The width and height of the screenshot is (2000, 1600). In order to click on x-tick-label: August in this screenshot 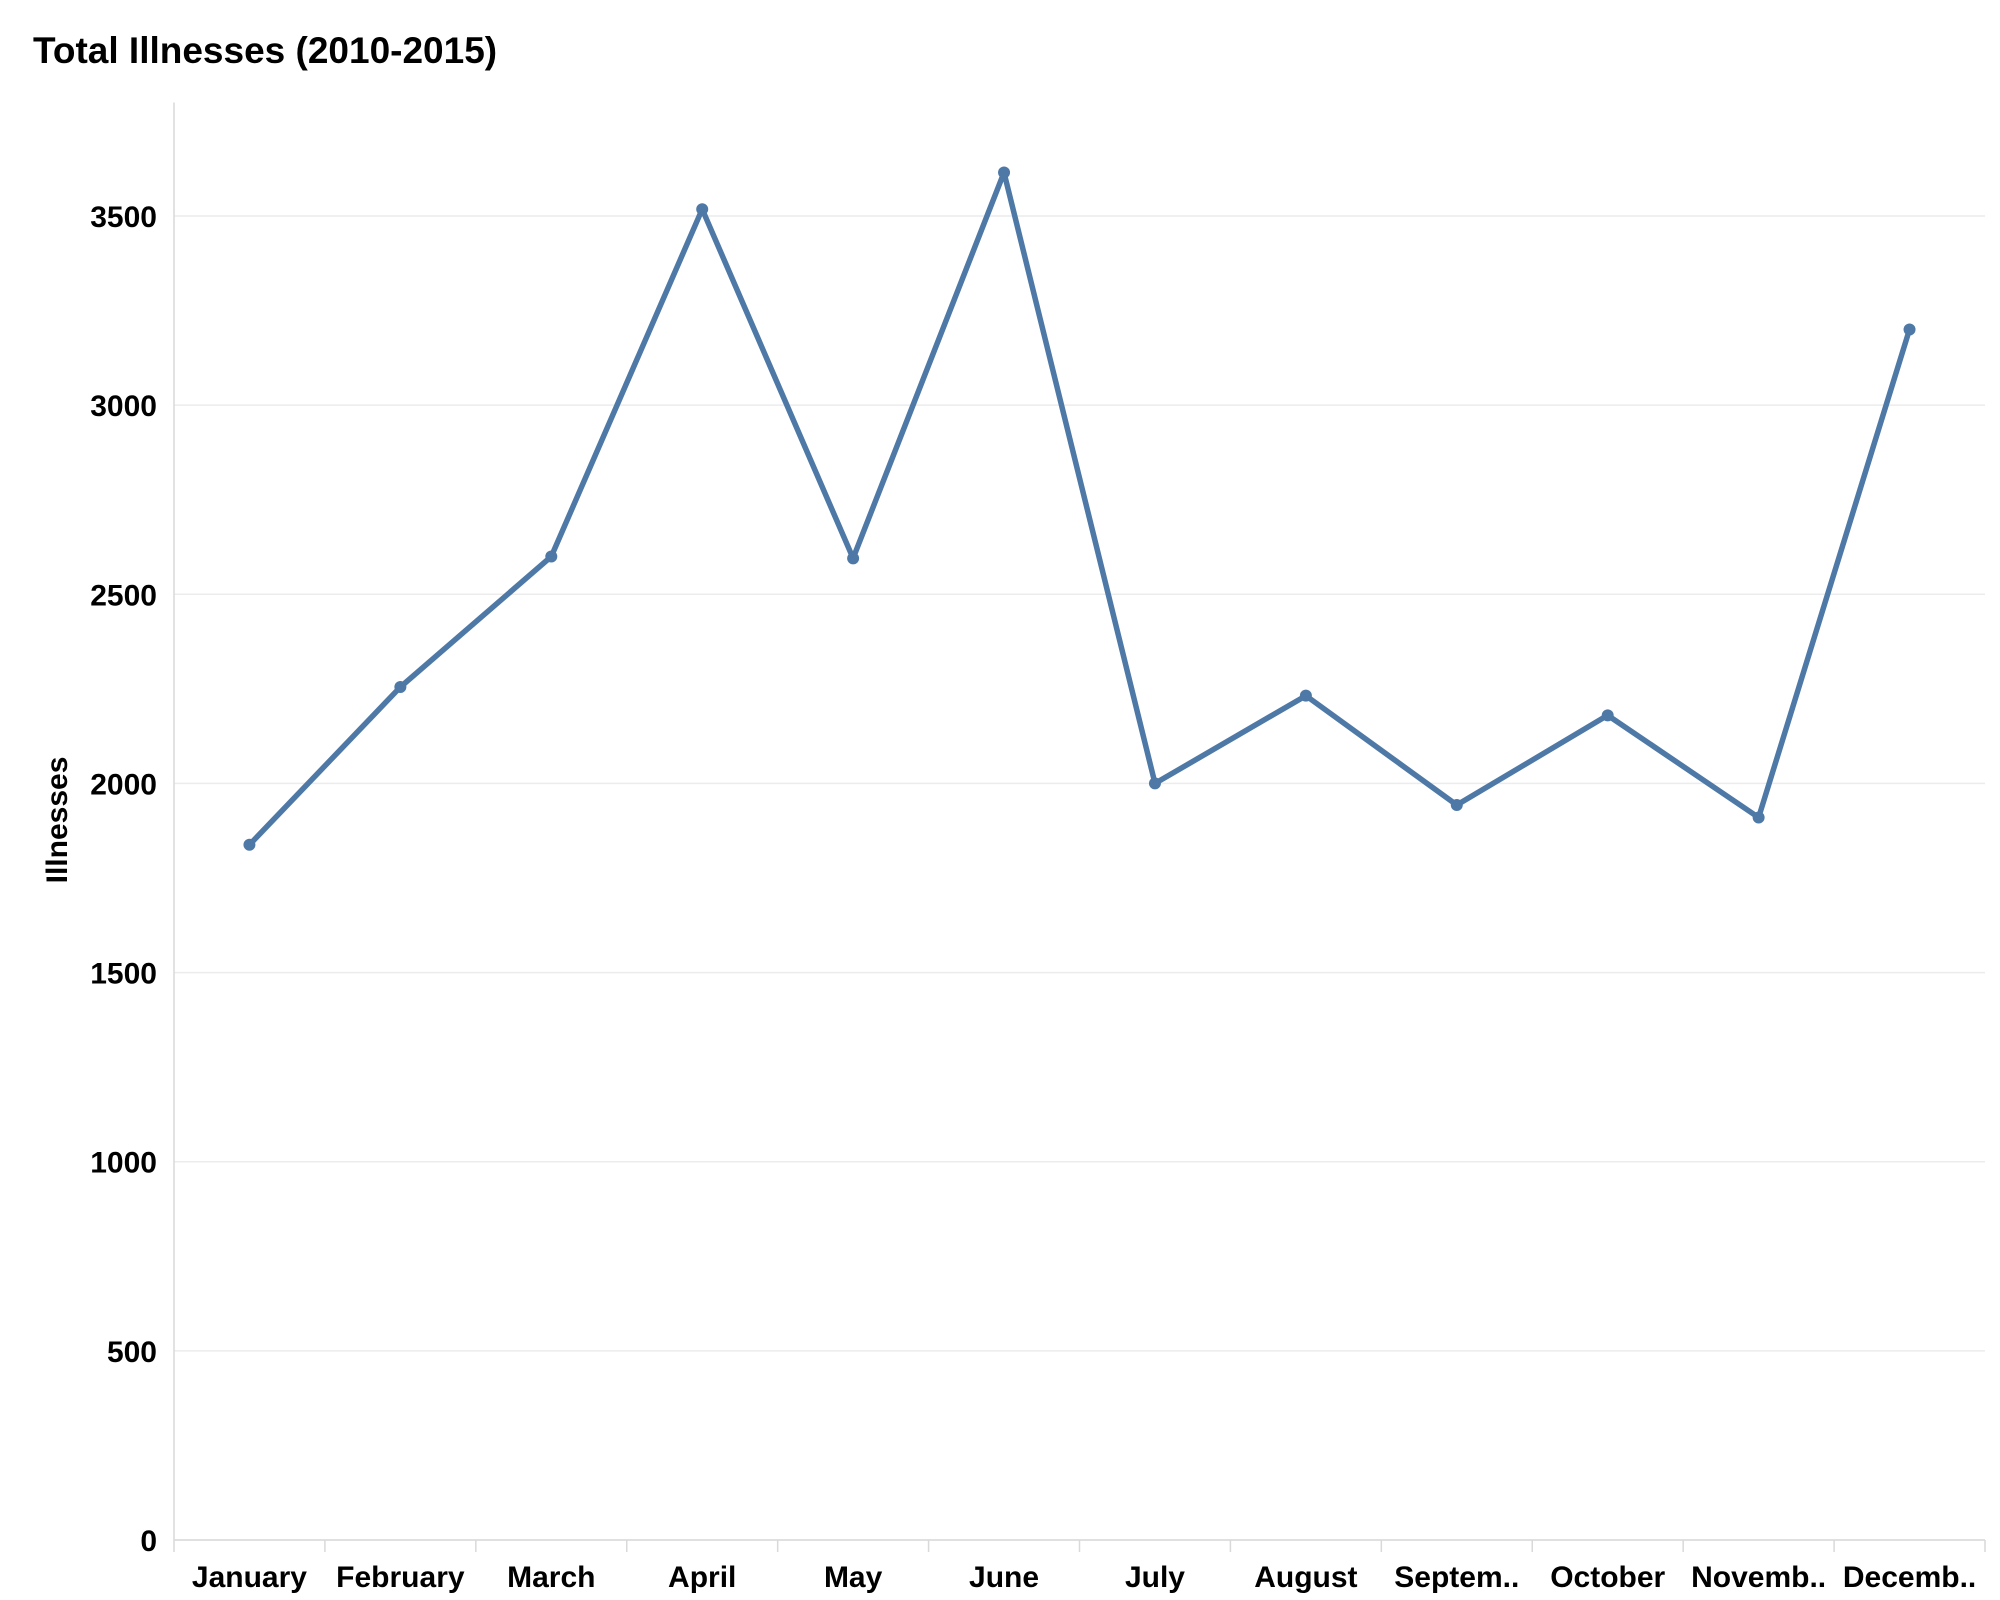, I will do `click(1305, 1577)`.